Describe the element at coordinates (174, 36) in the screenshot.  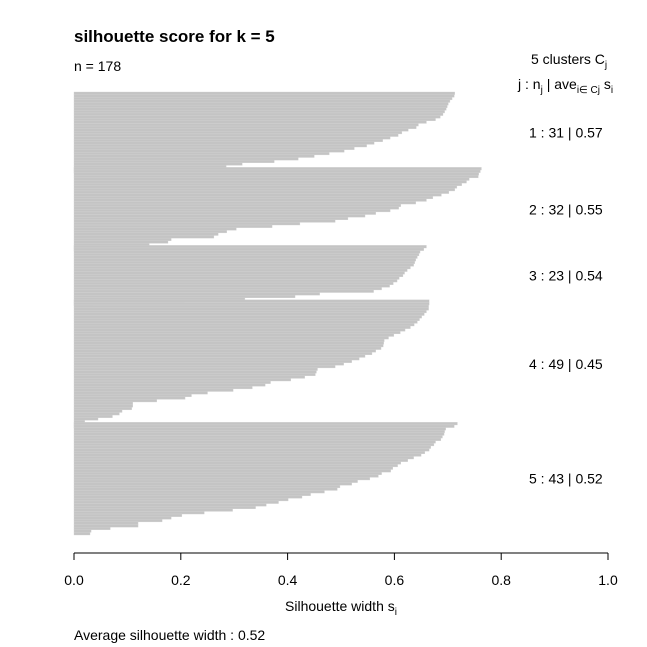
I see `chart-title: silhouette score for k = 5` at that location.